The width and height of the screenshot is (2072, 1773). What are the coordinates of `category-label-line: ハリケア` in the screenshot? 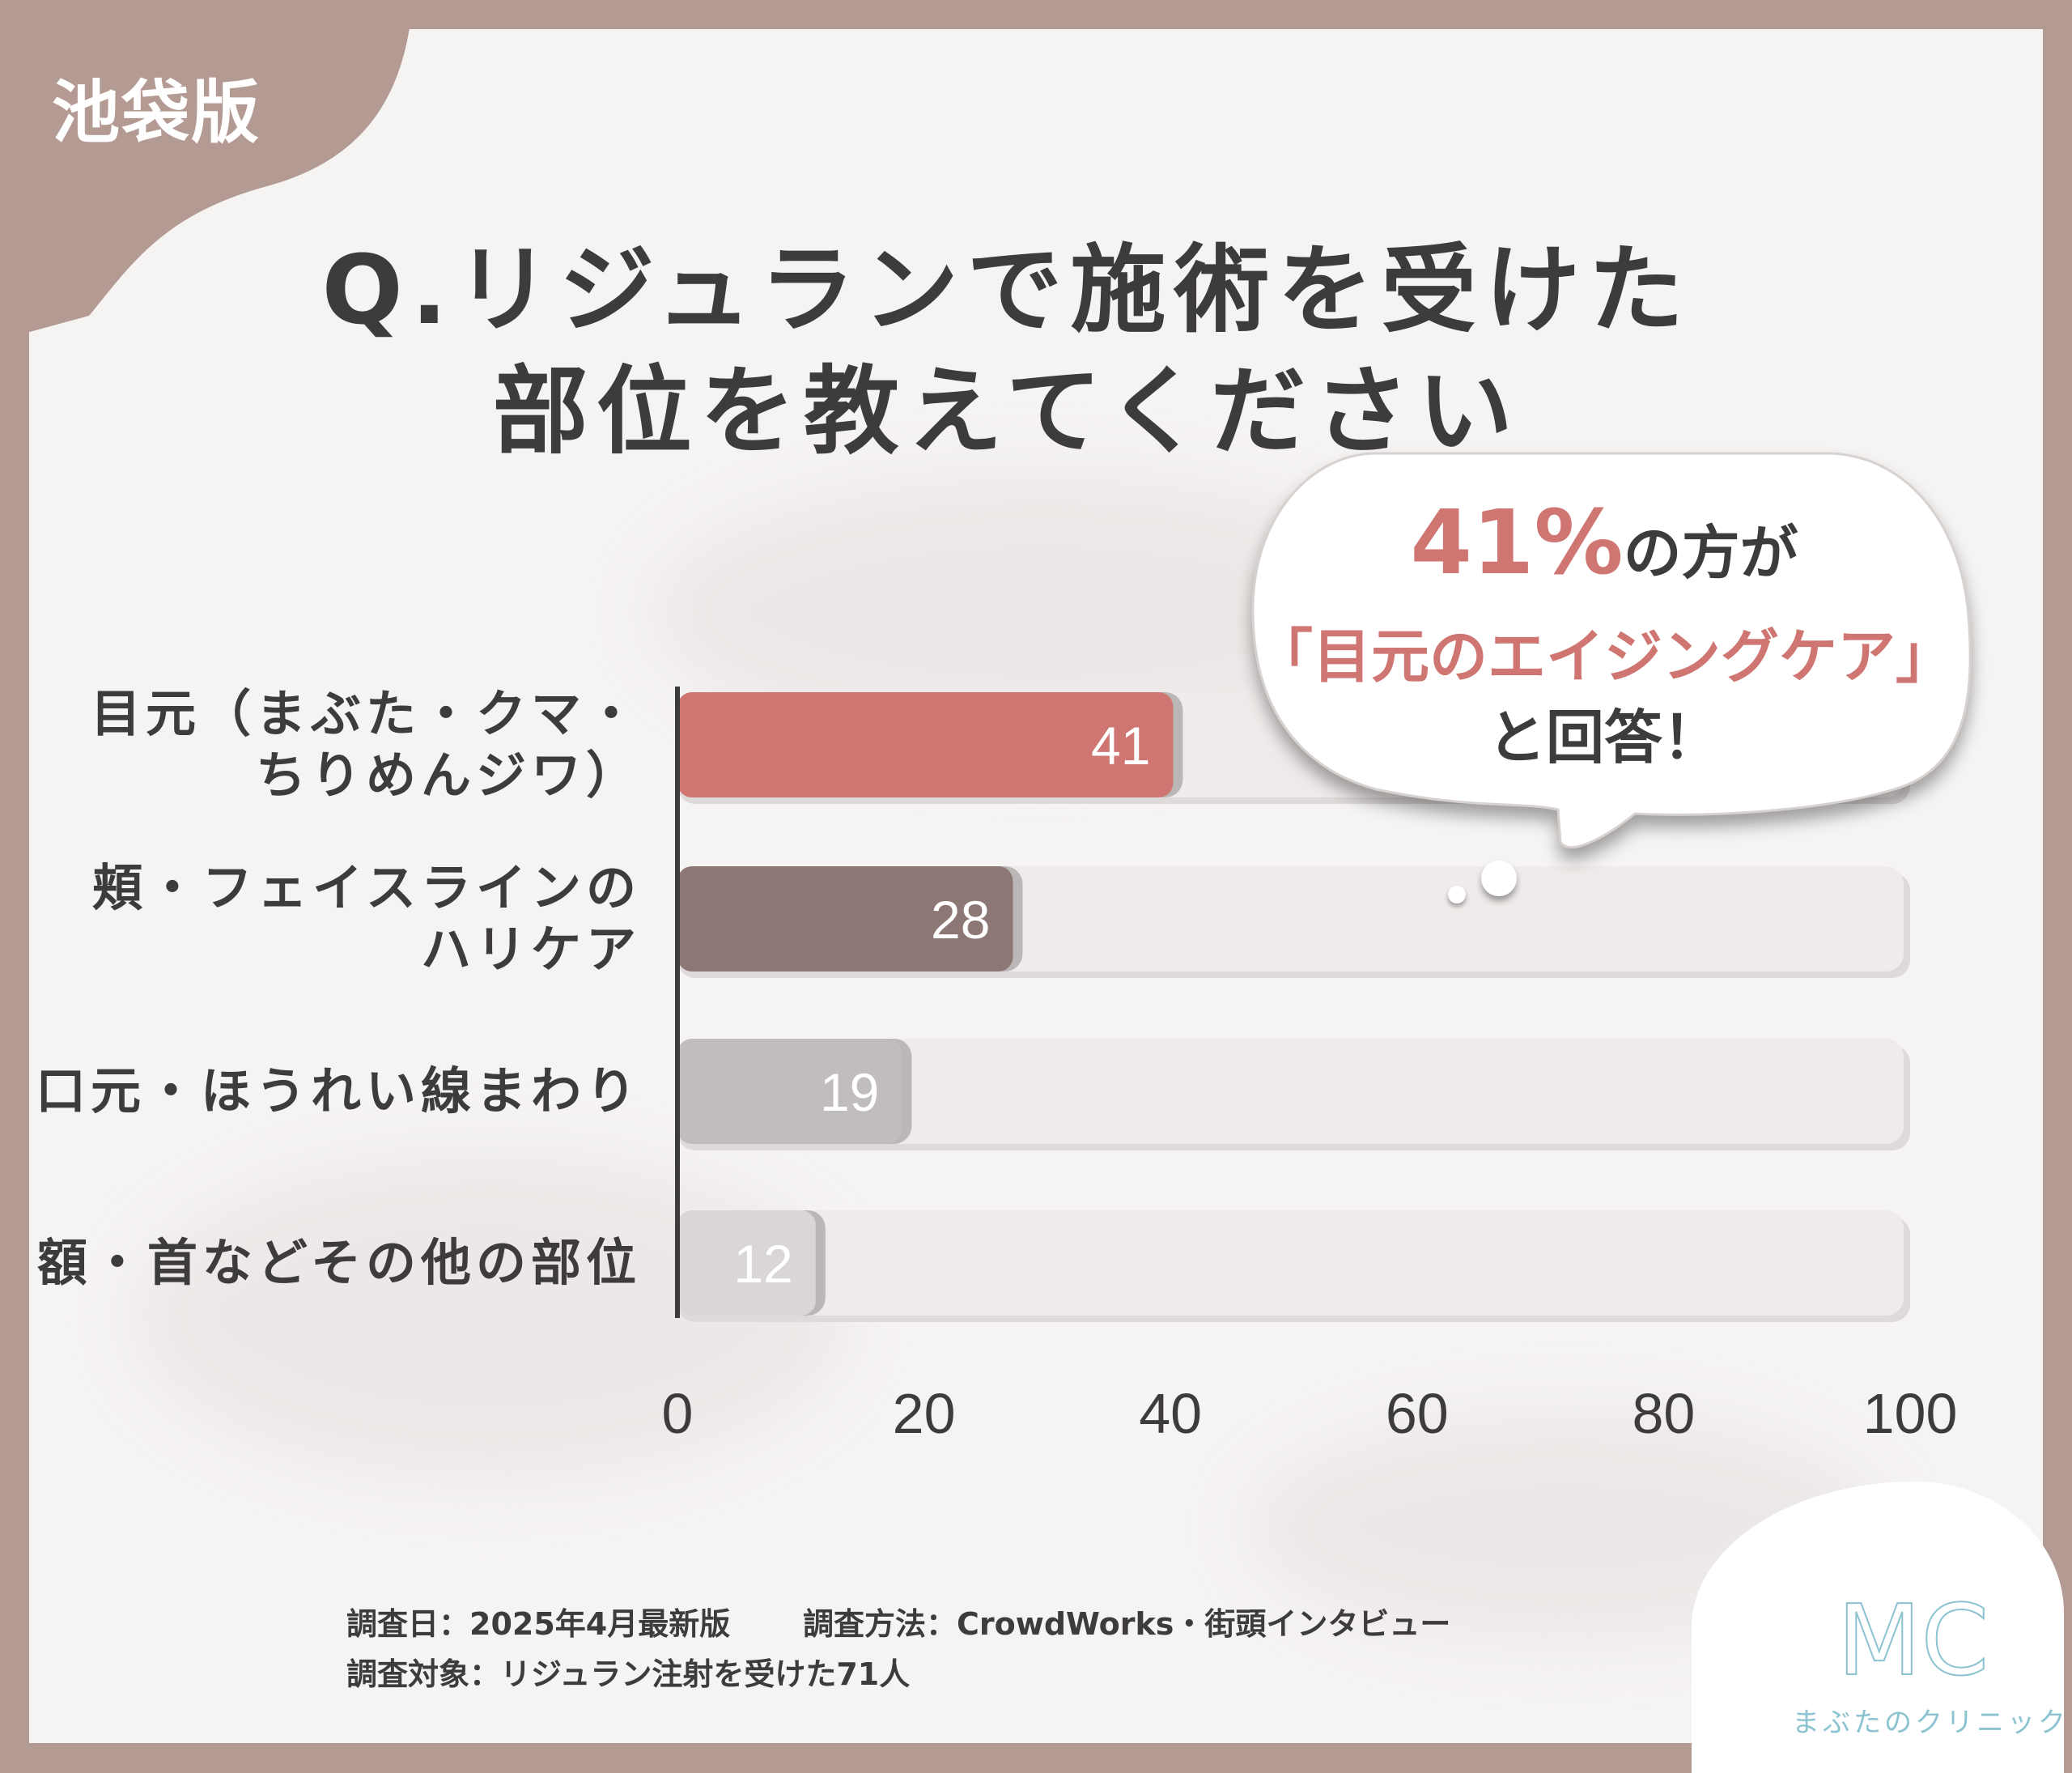 It's located at (530, 949).